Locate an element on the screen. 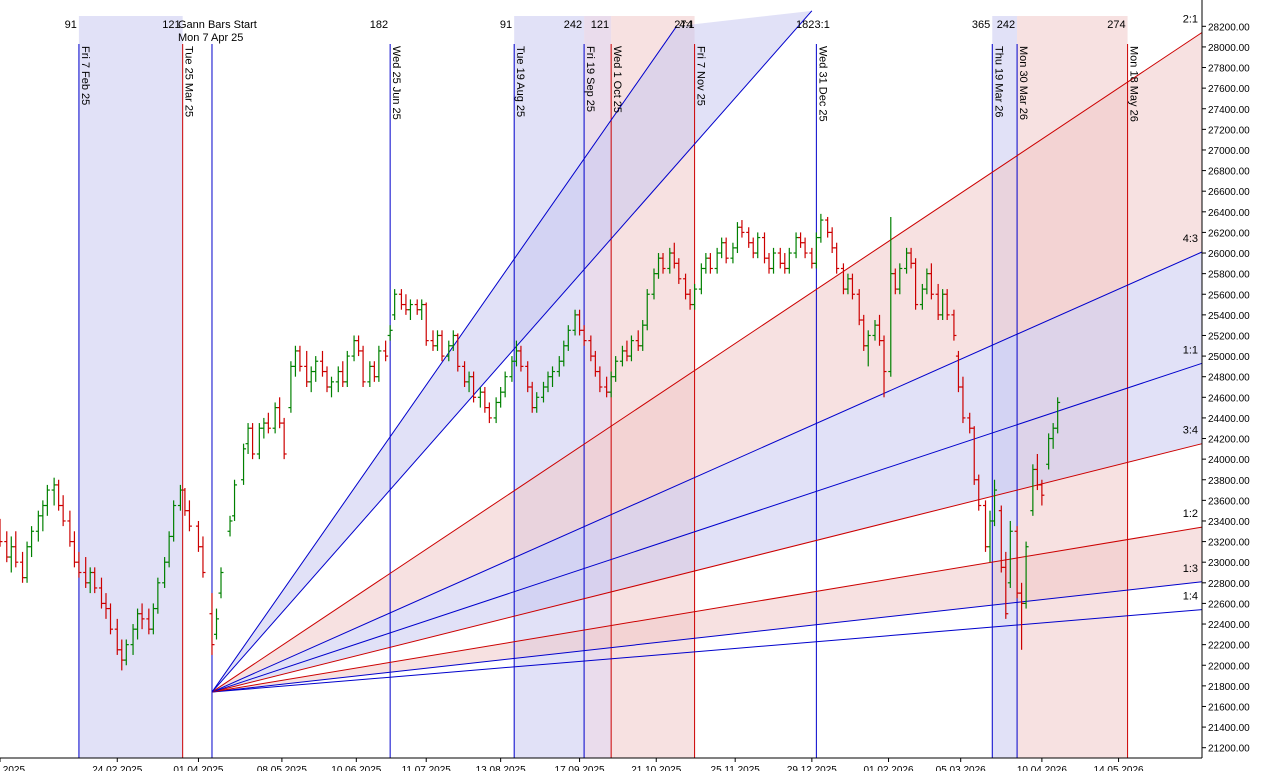  price-tick-label: 26400.00 is located at coordinates (1229, 213).